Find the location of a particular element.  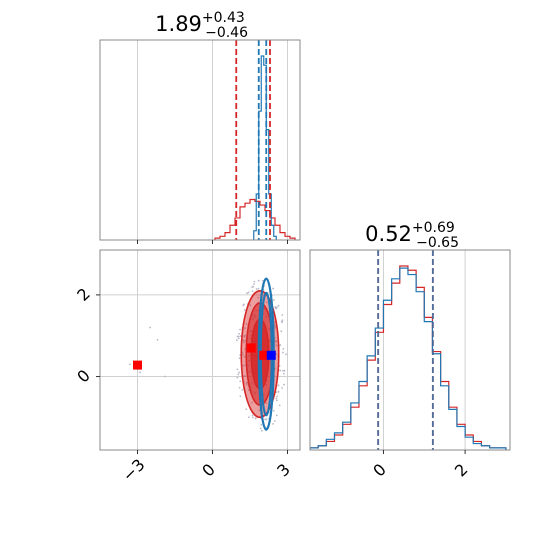

y-tick-label: 0 is located at coordinates (83, 376).